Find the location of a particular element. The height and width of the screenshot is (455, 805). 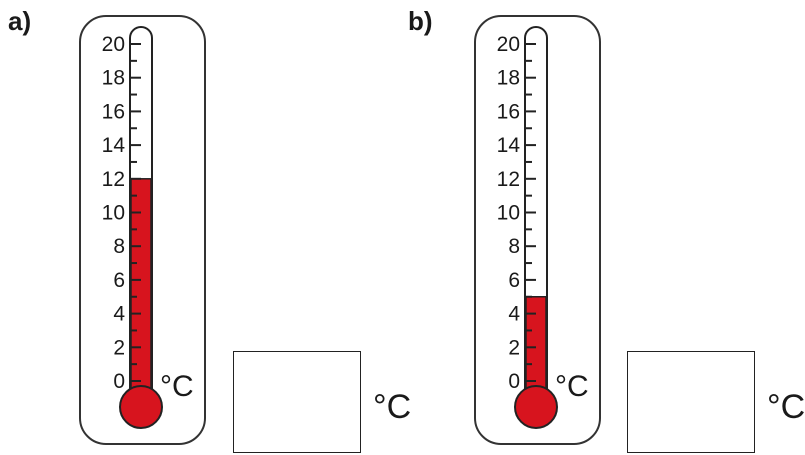

mercury-column is located at coordinates (536, 348).